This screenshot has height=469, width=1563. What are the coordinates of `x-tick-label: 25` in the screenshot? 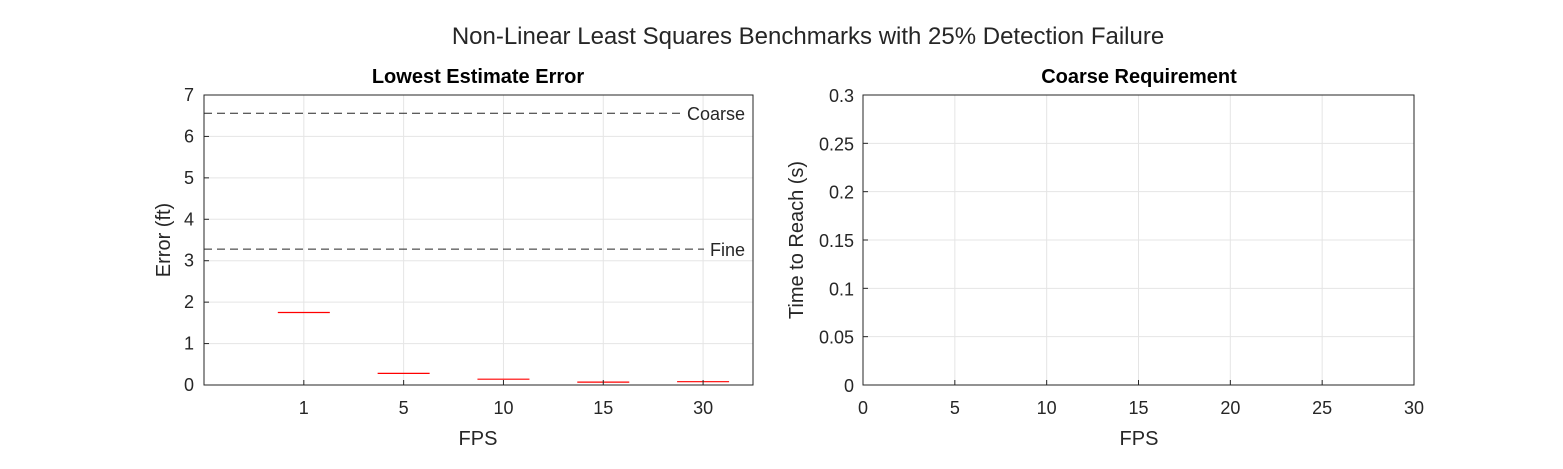 It's located at (1322, 408).